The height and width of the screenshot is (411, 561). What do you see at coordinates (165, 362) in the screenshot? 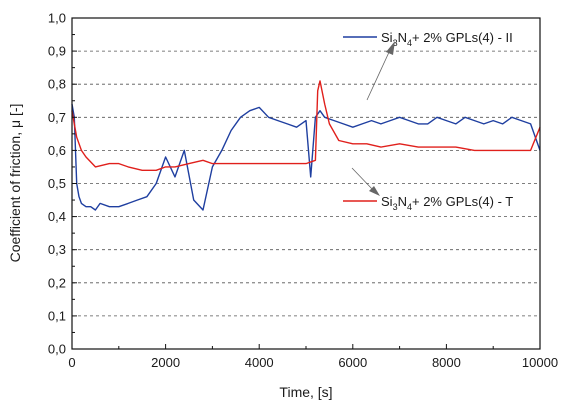
I see `x-tick-label: 2000` at bounding box center [165, 362].